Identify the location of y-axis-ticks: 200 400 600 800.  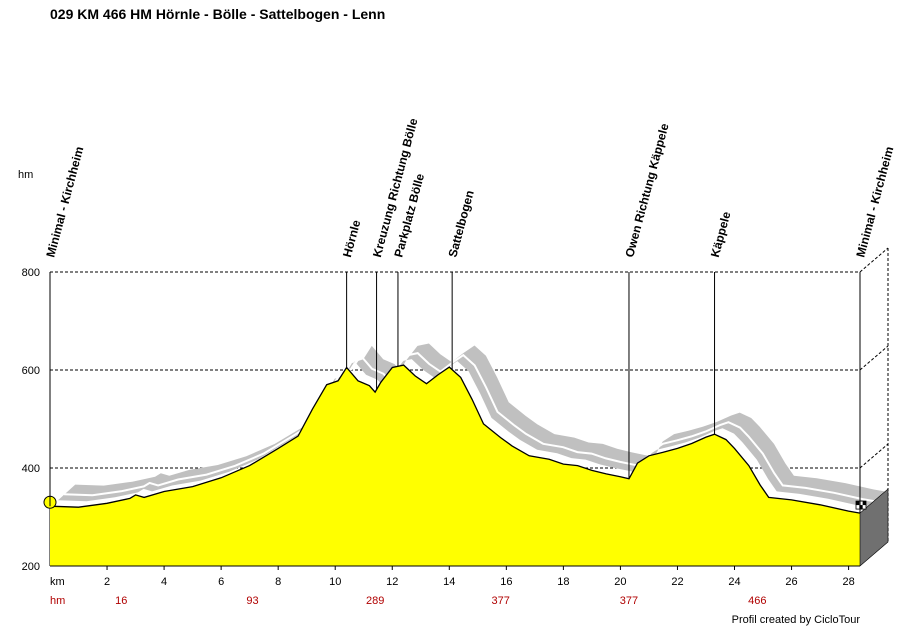
(31, 420).